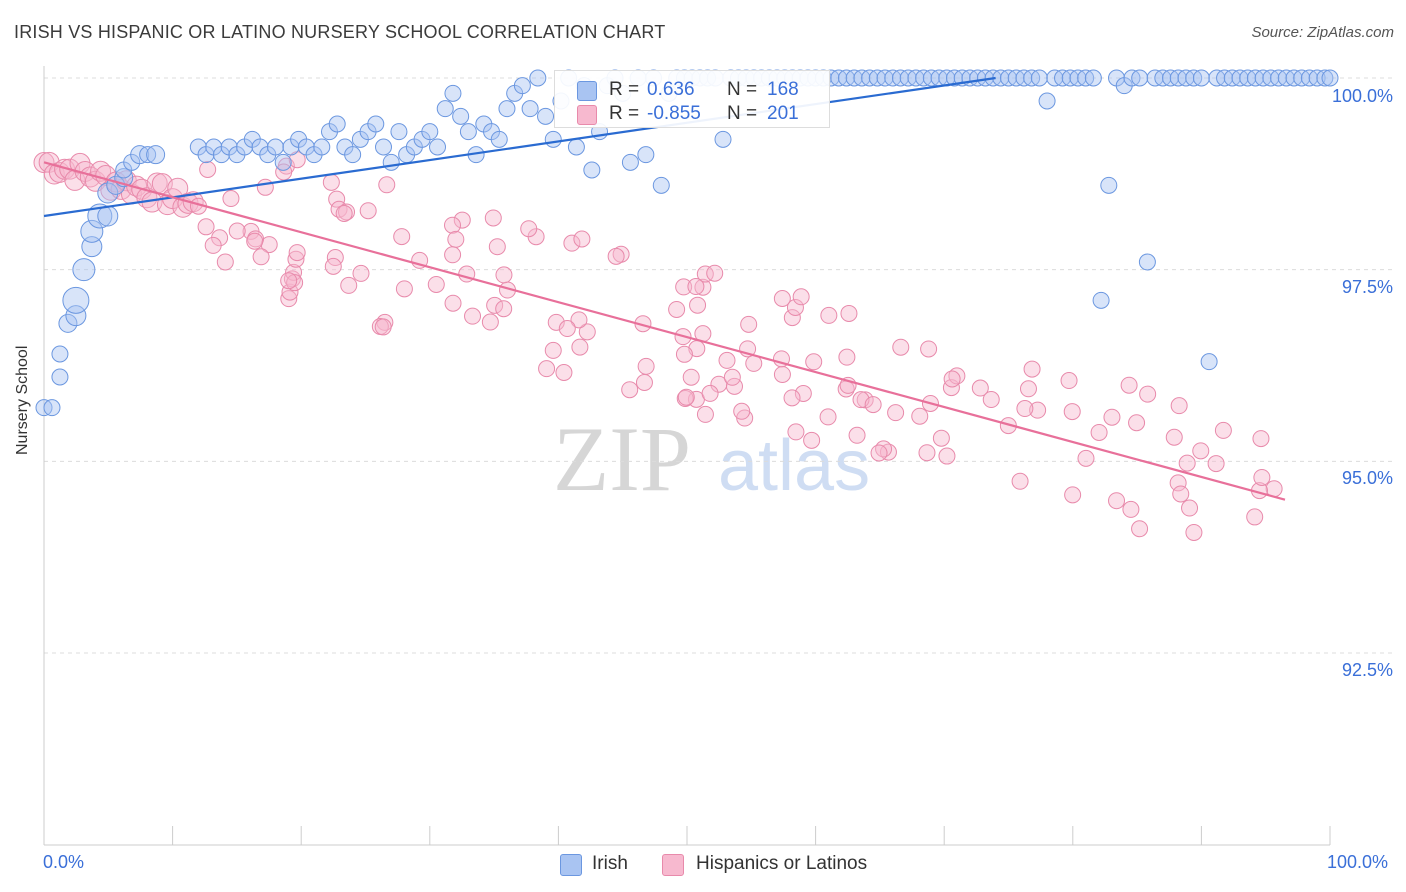  I want to click on irish-trend-line, so click(519, 147).